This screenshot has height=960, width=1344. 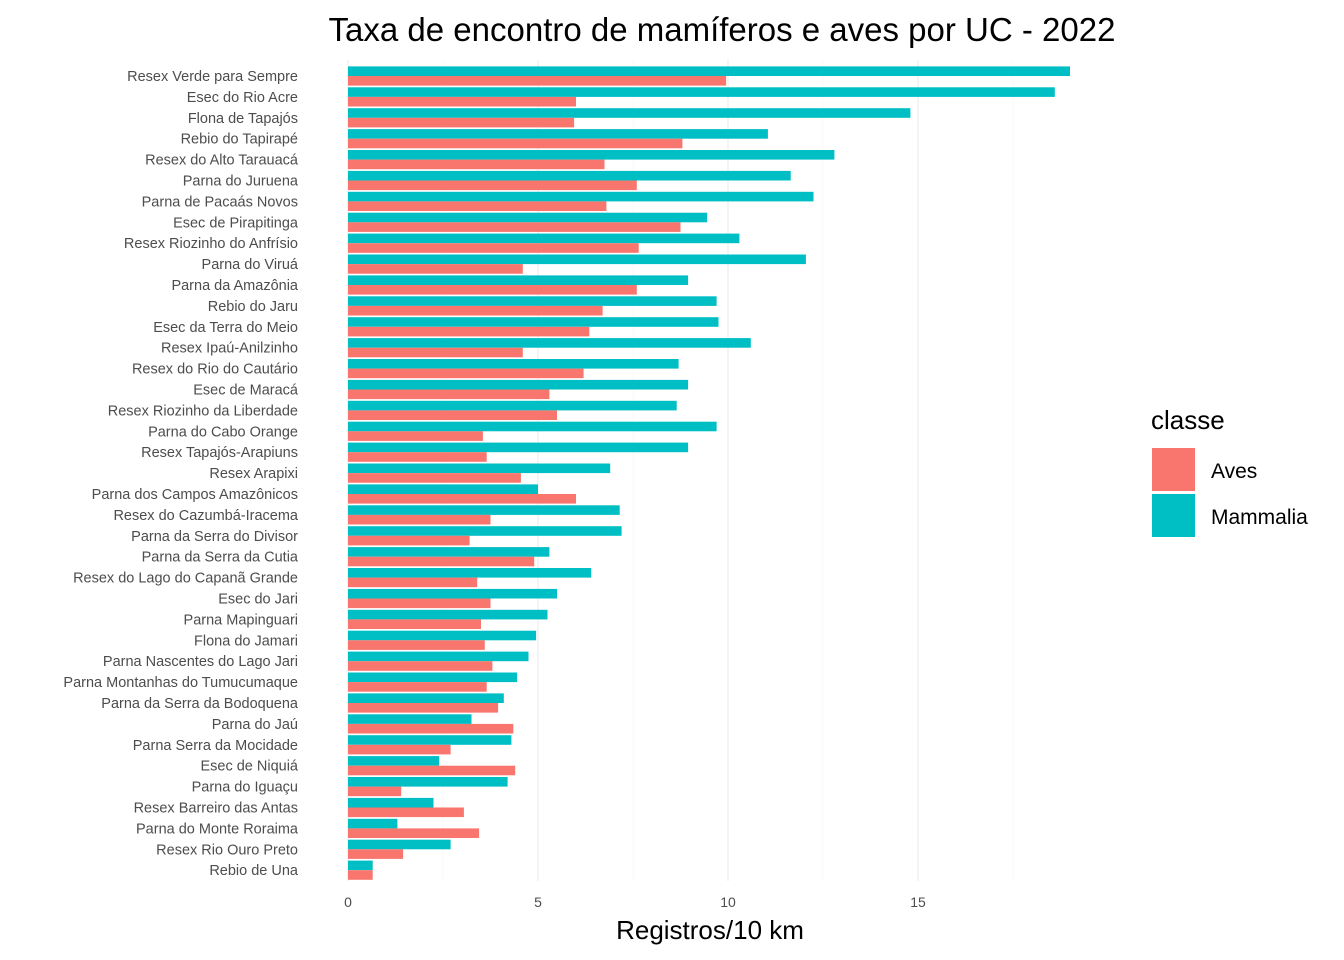 What do you see at coordinates (239, 140) in the screenshot?
I see `category-label: Rebio do Tapirapé` at bounding box center [239, 140].